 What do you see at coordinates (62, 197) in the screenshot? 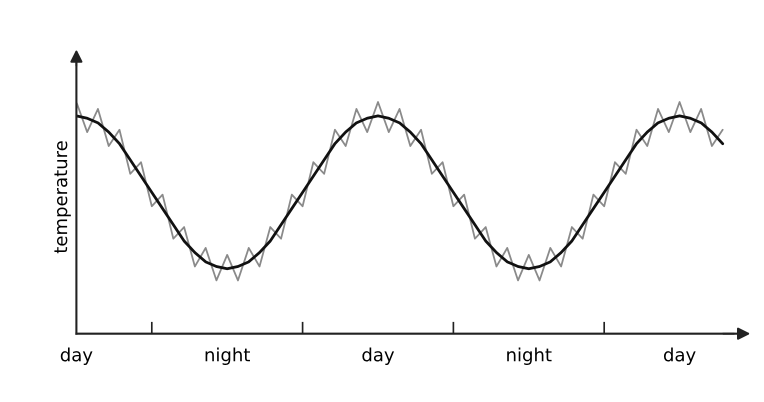
I see `y-axis-title: temperature` at bounding box center [62, 197].